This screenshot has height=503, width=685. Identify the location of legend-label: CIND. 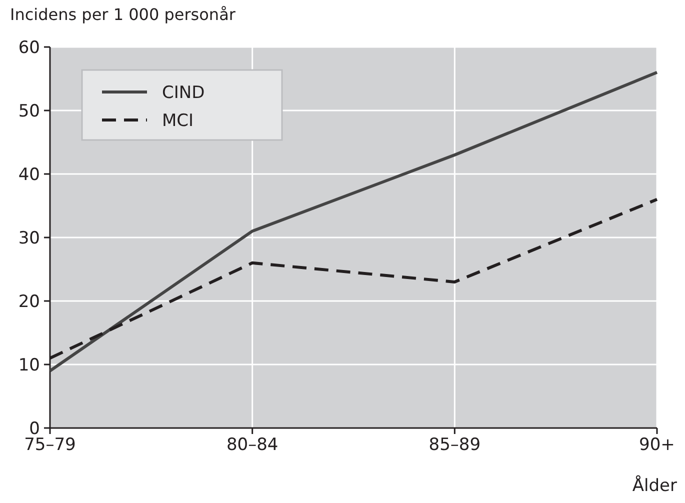
(183, 92).